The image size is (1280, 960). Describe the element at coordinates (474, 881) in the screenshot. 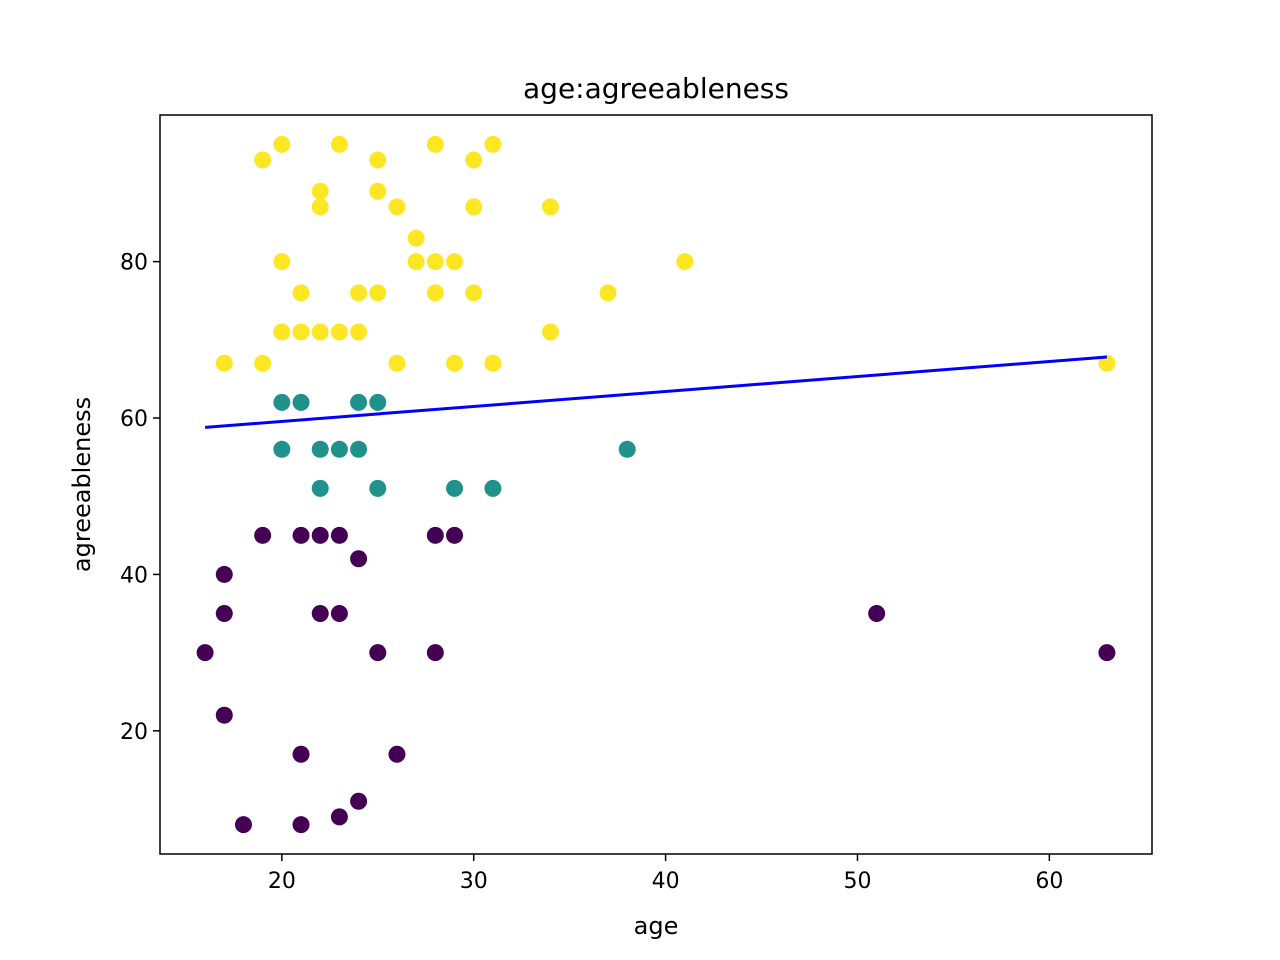

I see `x-tick-label: 30` at that location.